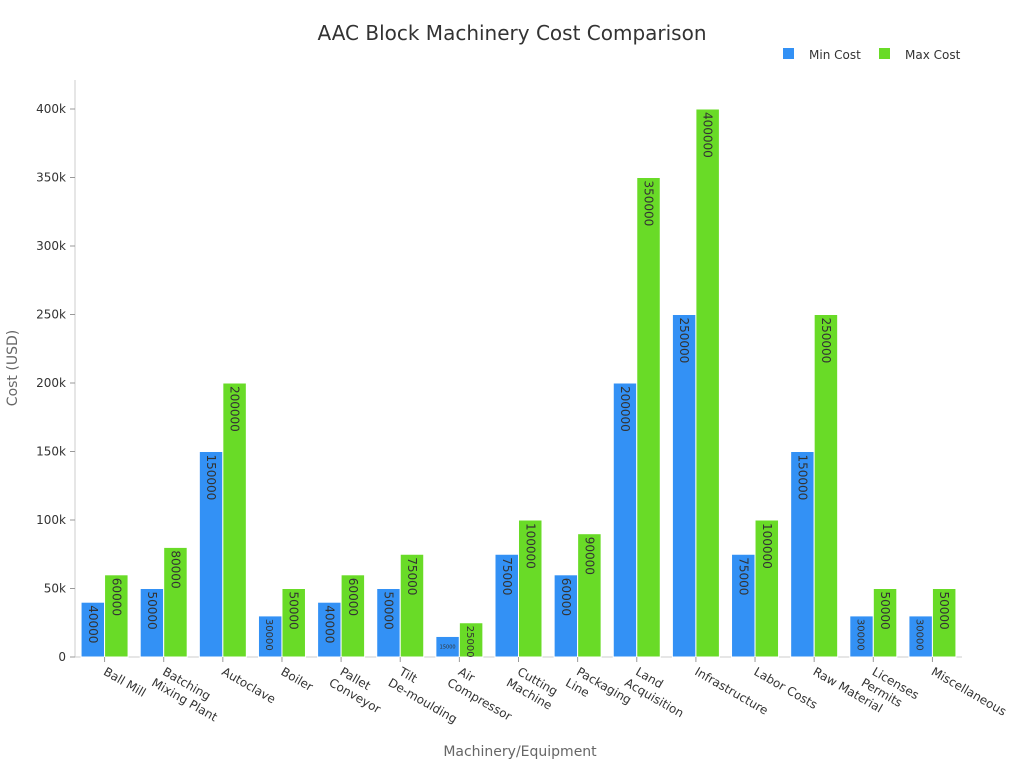  I want to click on x-tick-label-line: Autoclave, so click(248, 685).